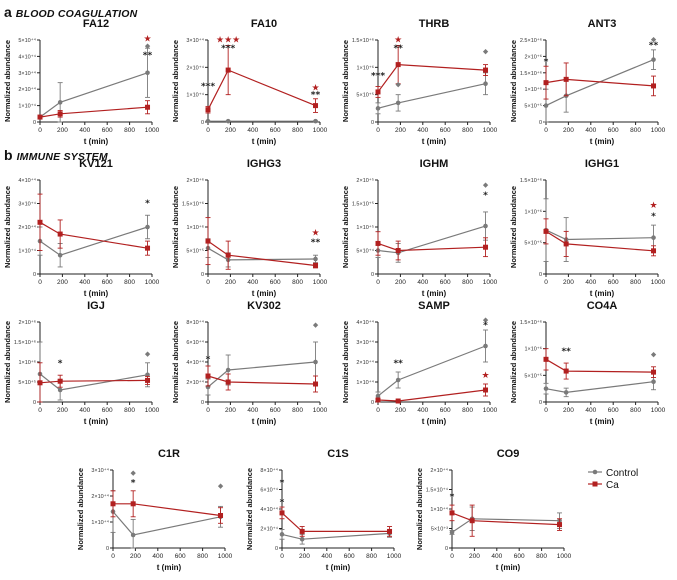 This screenshot has height=580, width=677. Describe the element at coordinates (264, 306) in the screenshot. I see `chart-title: KV302` at that location.